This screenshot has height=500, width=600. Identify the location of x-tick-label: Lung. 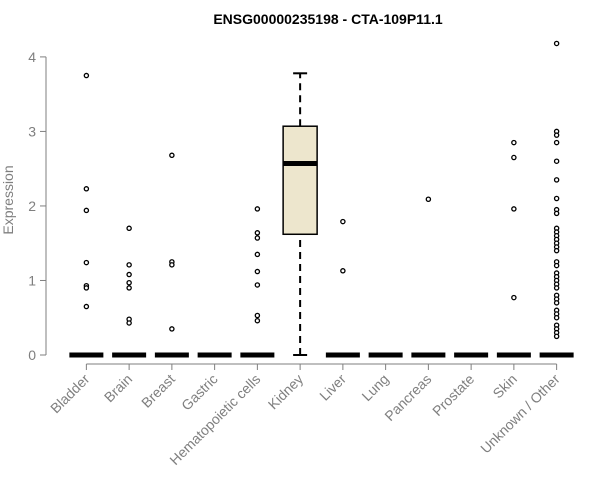
(374, 387).